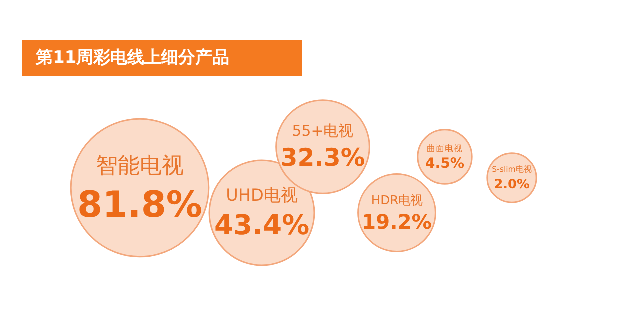 Image resolution: width=618 pixels, height=327 pixels. What do you see at coordinates (397, 201) in the screenshot?
I see `category-label: HDR电视` at bounding box center [397, 201].